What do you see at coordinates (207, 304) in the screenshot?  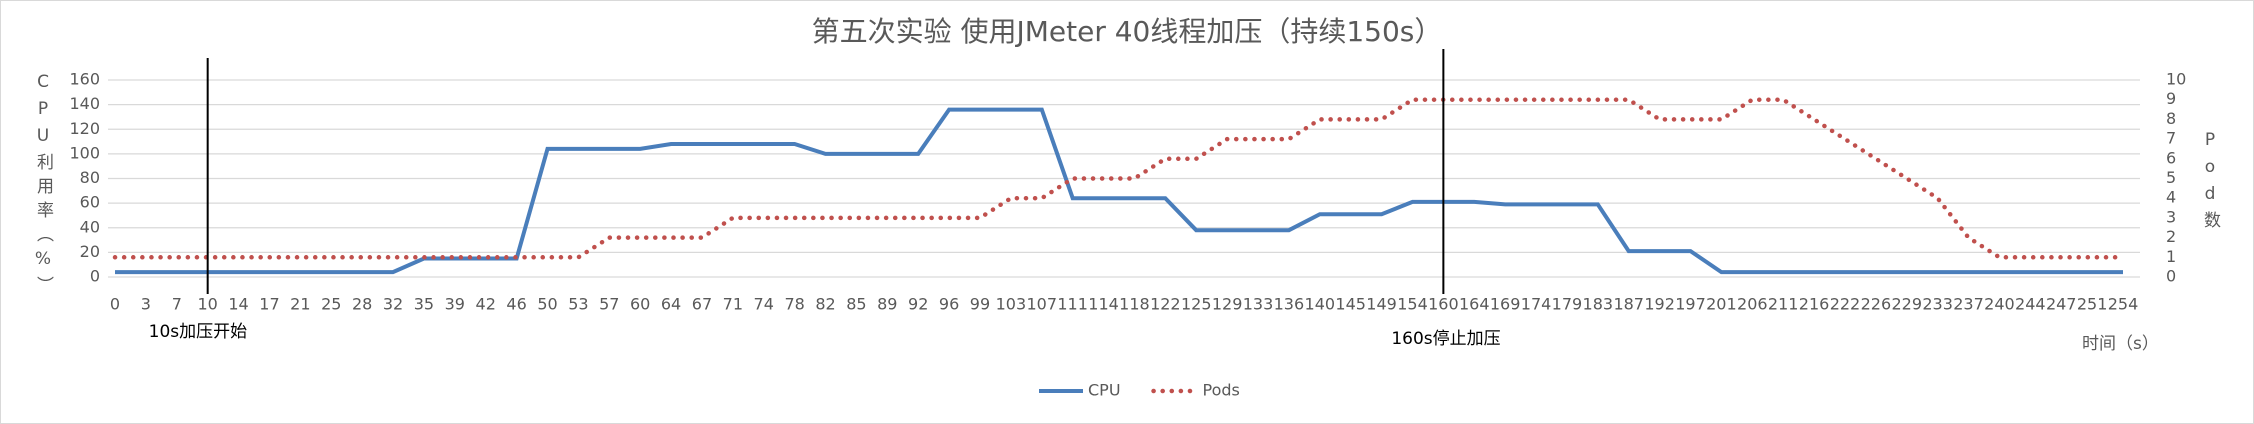 I see `x-tick-label: 10` at bounding box center [207, 304].